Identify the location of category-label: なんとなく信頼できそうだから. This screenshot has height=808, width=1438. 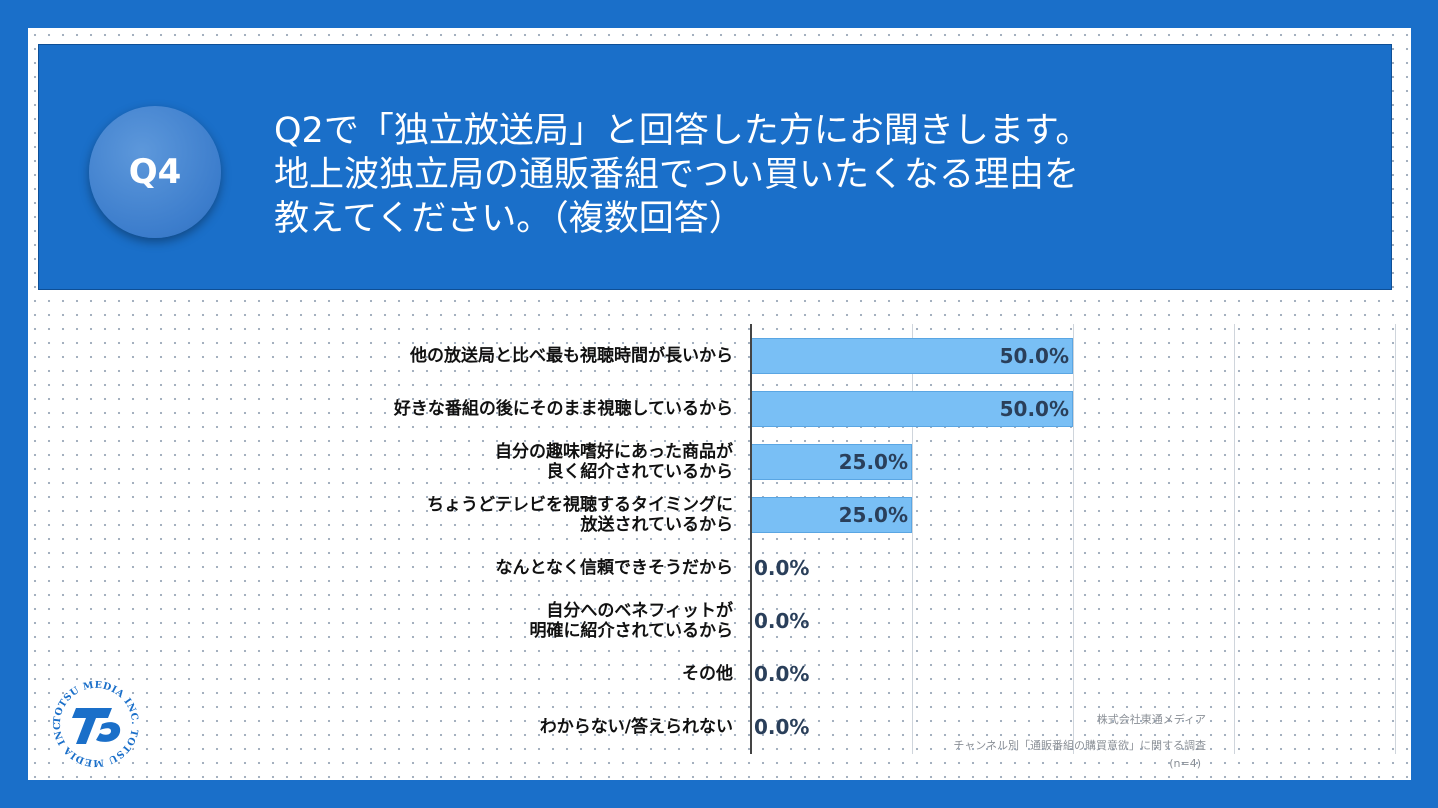
(503, 568).